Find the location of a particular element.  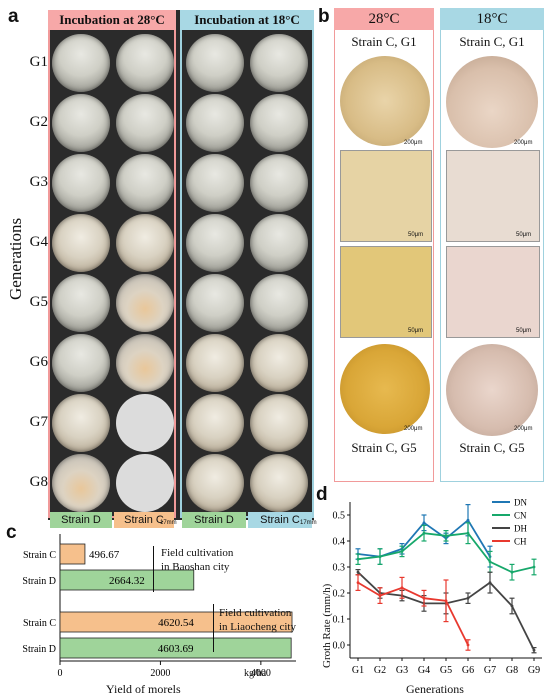

gen-label-g1: G1 is located at coordinates (38, 62).